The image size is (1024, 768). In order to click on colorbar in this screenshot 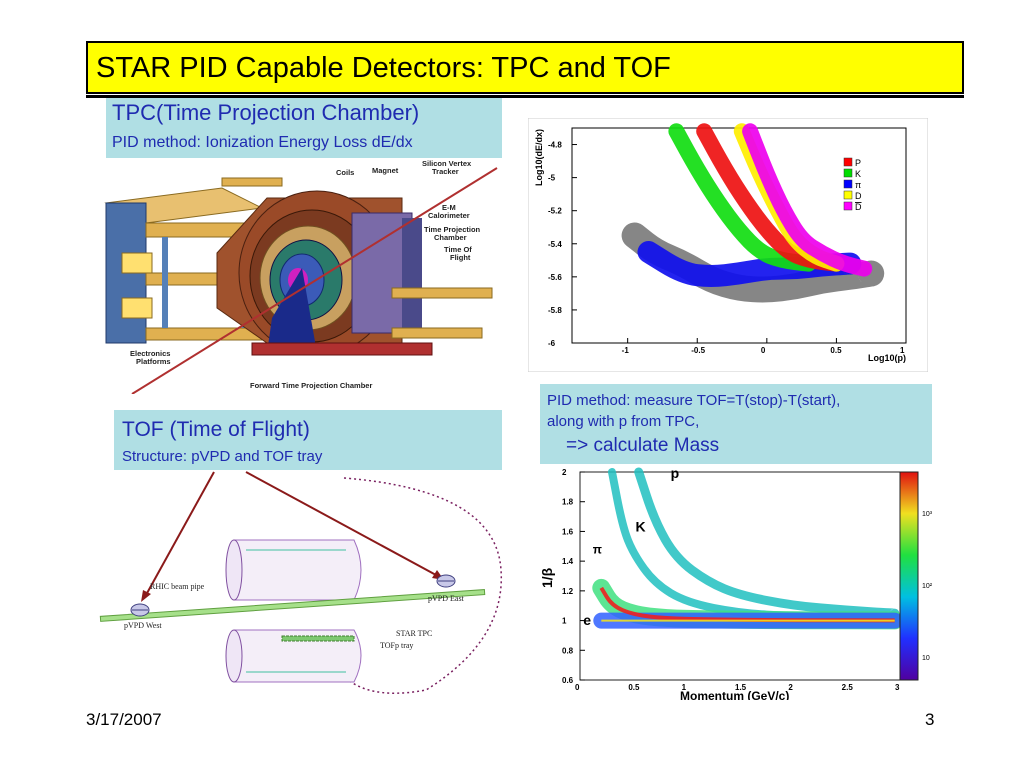, I will do `click(909, 576)`.